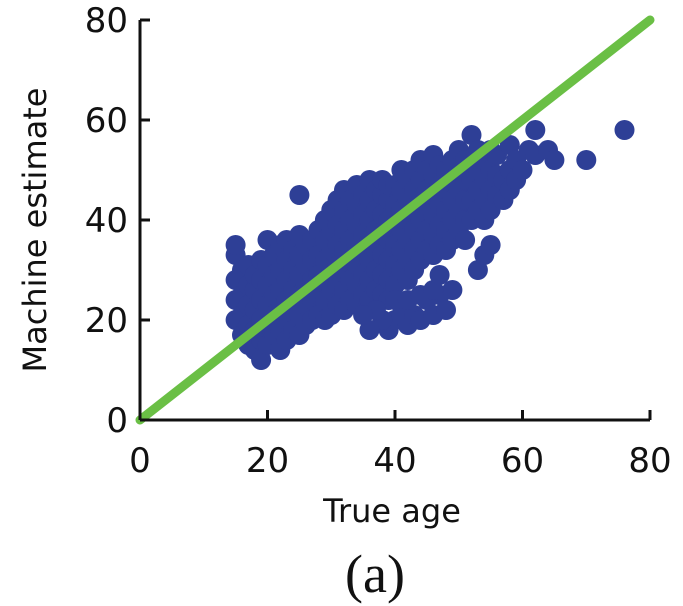 The width and height of the screenshot is (683, 606). I want to click on y-tick-label: 20, so click(106, 321).